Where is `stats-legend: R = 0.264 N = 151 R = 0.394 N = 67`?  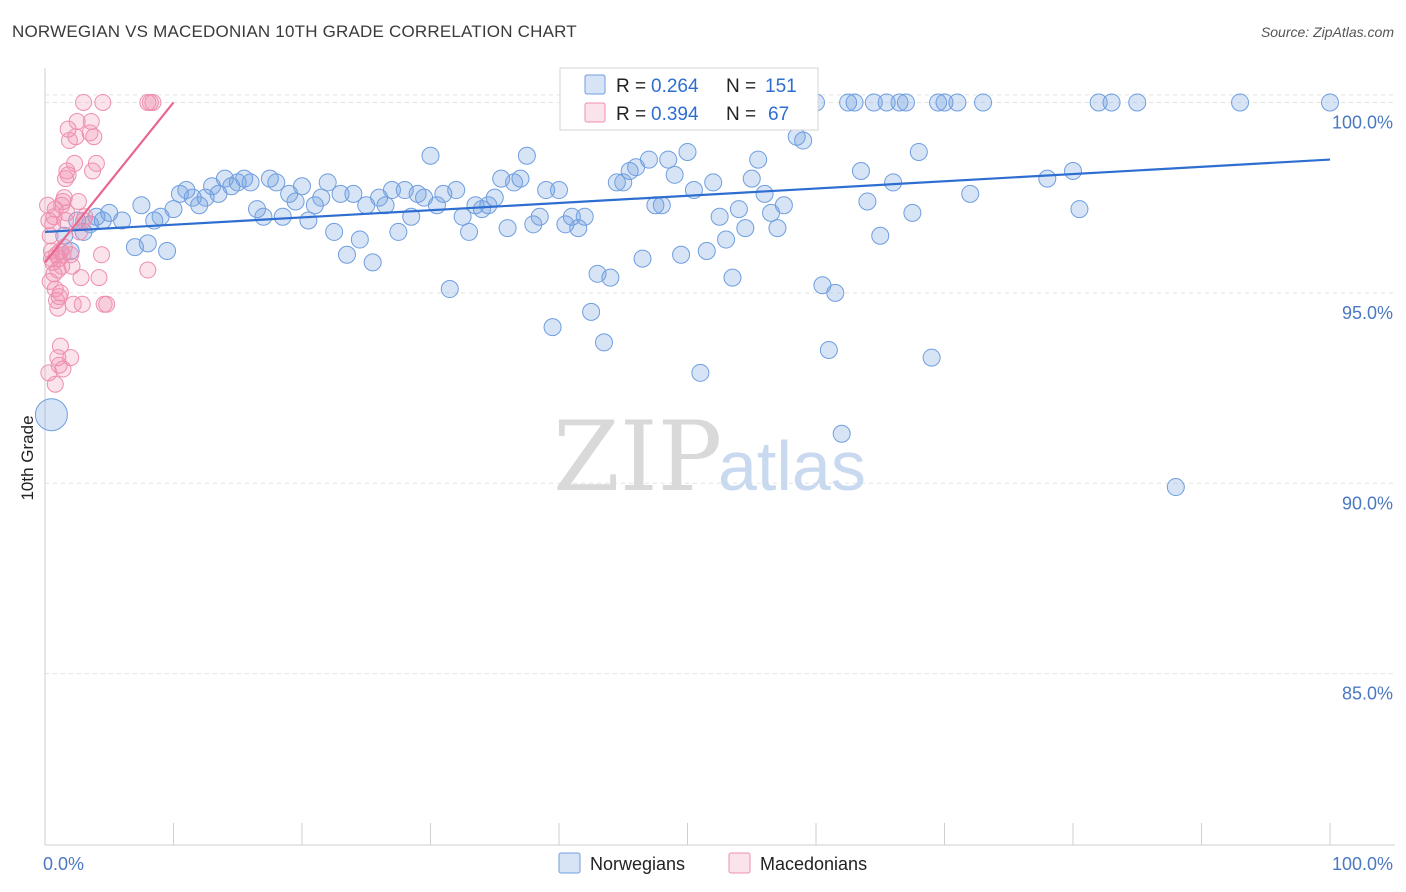 stats-legend: R = 0.264 N = 151 R = 0.394 N = 67 is located at coordinates (689, 99).